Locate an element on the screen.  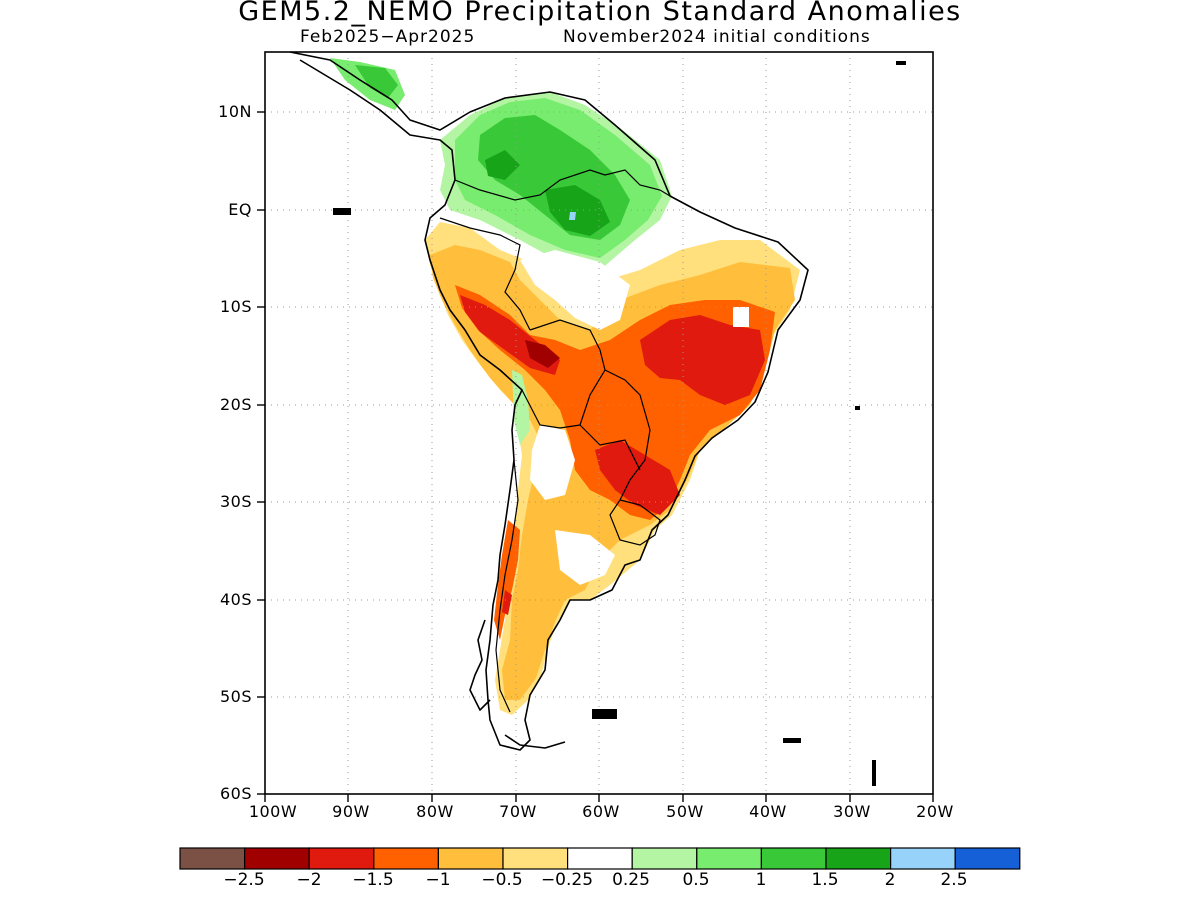
colorbar-label: −2 is located at coordinates (309, 880).